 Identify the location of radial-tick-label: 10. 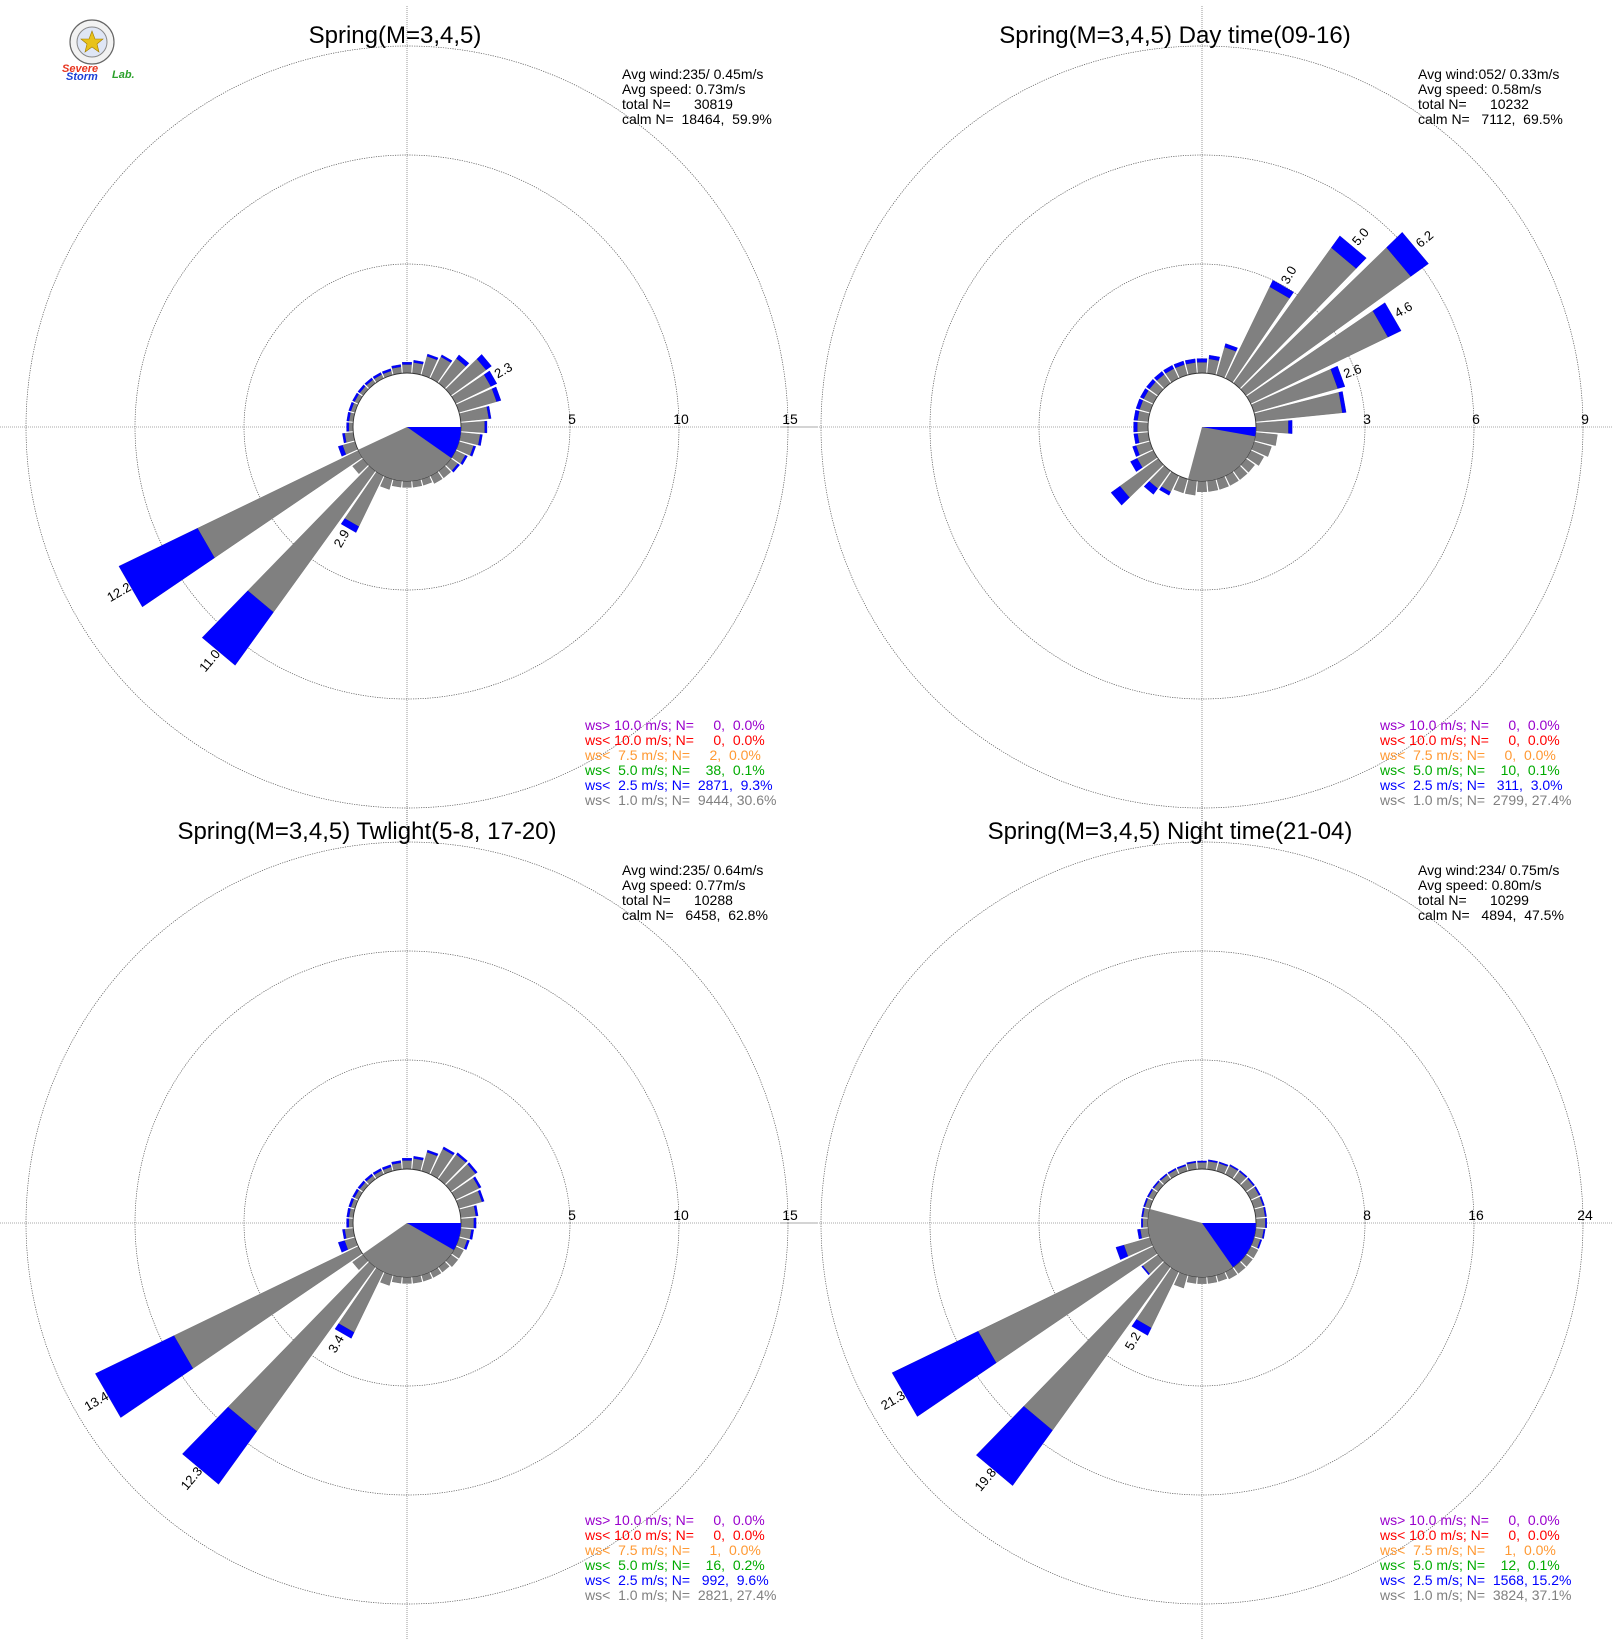
(681, 1215).